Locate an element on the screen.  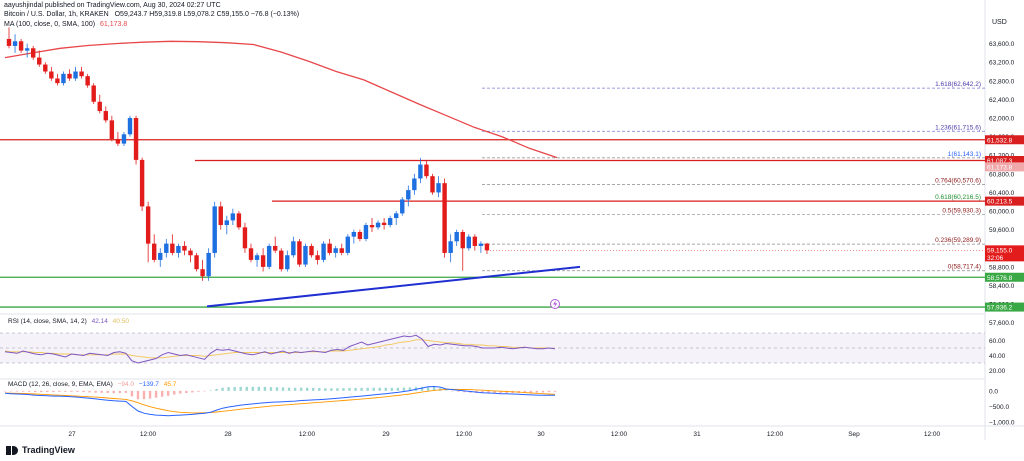
fib-level-label: 0.236(59,289.9) is located at coordinates (958, 240).